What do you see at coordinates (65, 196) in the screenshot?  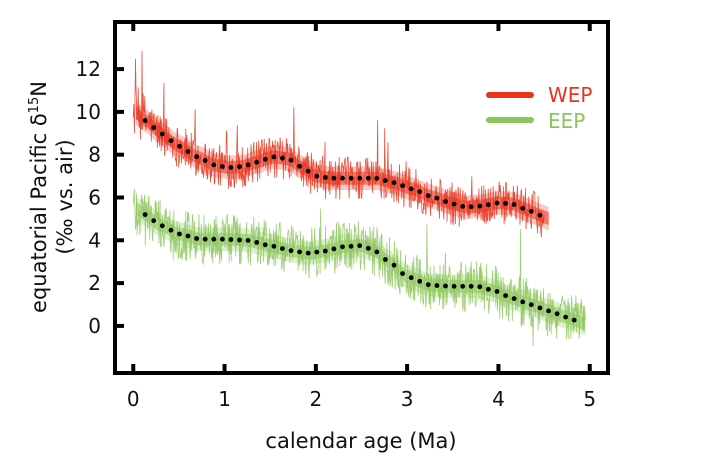 I see `y-axis-label-units: (‰ vs. air)` at bounding box center [65, 196].